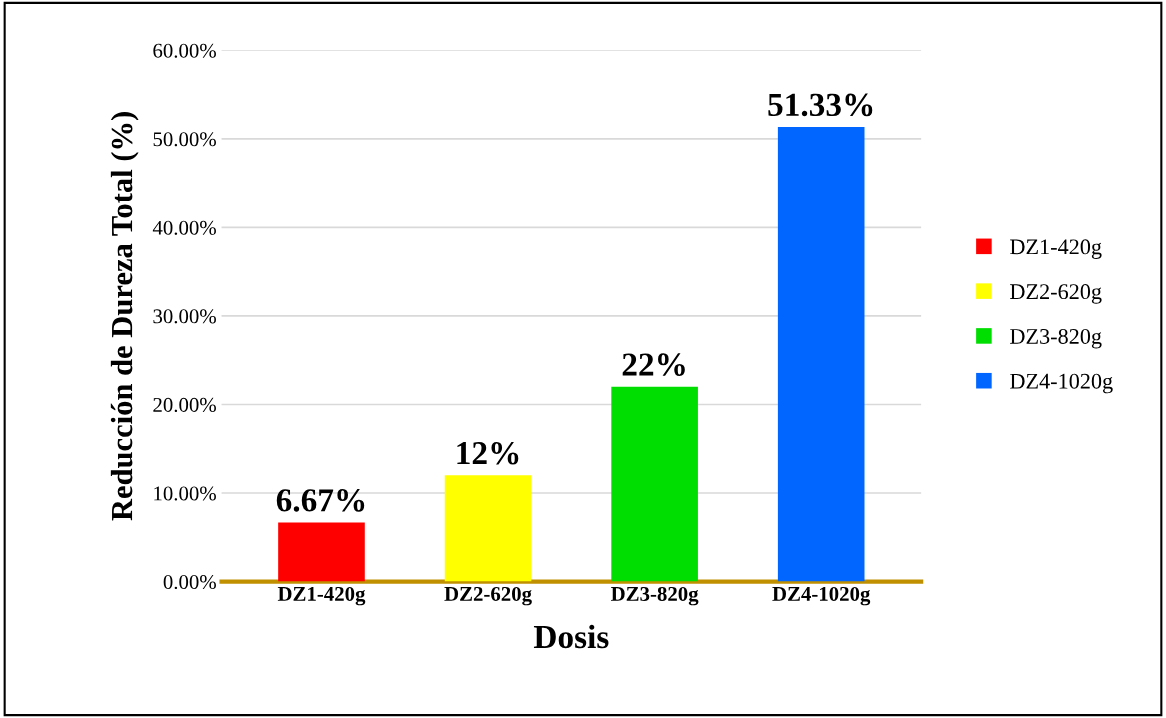 This screenshot has height=718, width=1166. What do you see at coordinates (185, 493) in the screenshot?
I see `y-tick-label: 10.00%` at bounding box center [185, 493].